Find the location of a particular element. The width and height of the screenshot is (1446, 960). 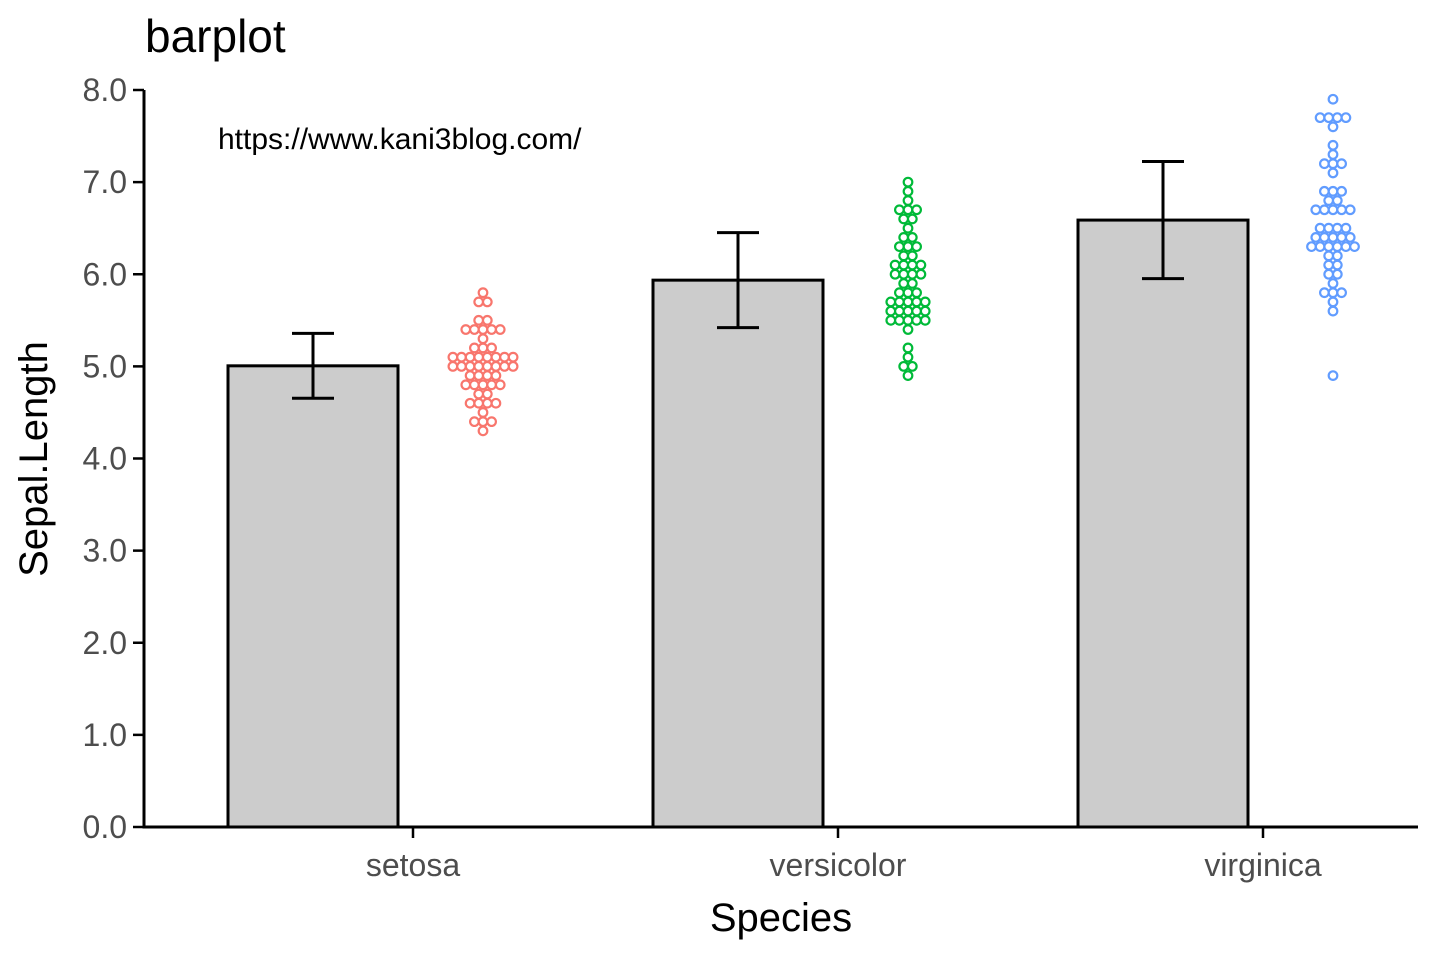

x-axis: setosa versicolor virginica is located at coordinates (780, 854).